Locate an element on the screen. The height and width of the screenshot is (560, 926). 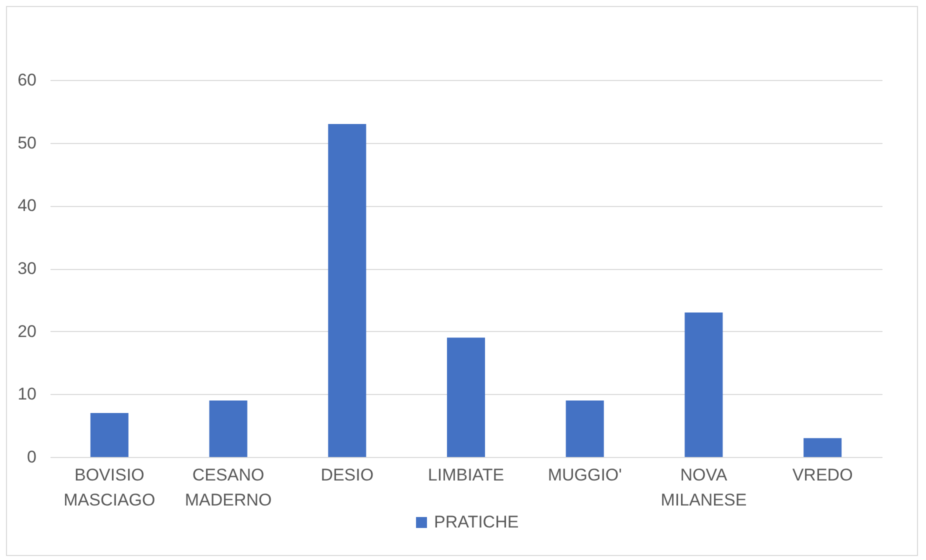
y-tick-label: 60 is located at coordinates (27, 80).